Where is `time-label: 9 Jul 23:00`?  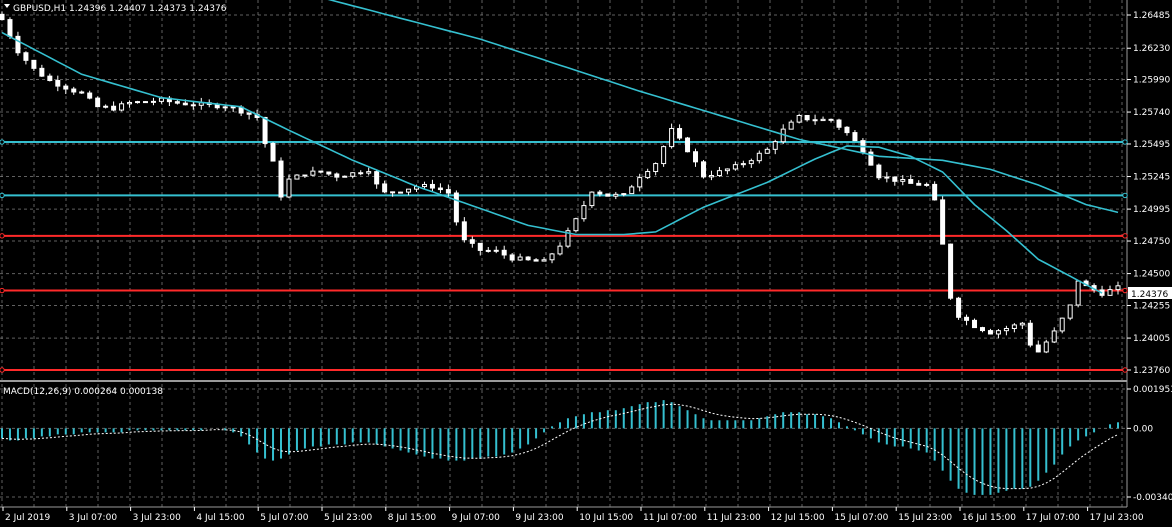
time-label: 9 Jul 23:00 is located at coordinates (539, 518).